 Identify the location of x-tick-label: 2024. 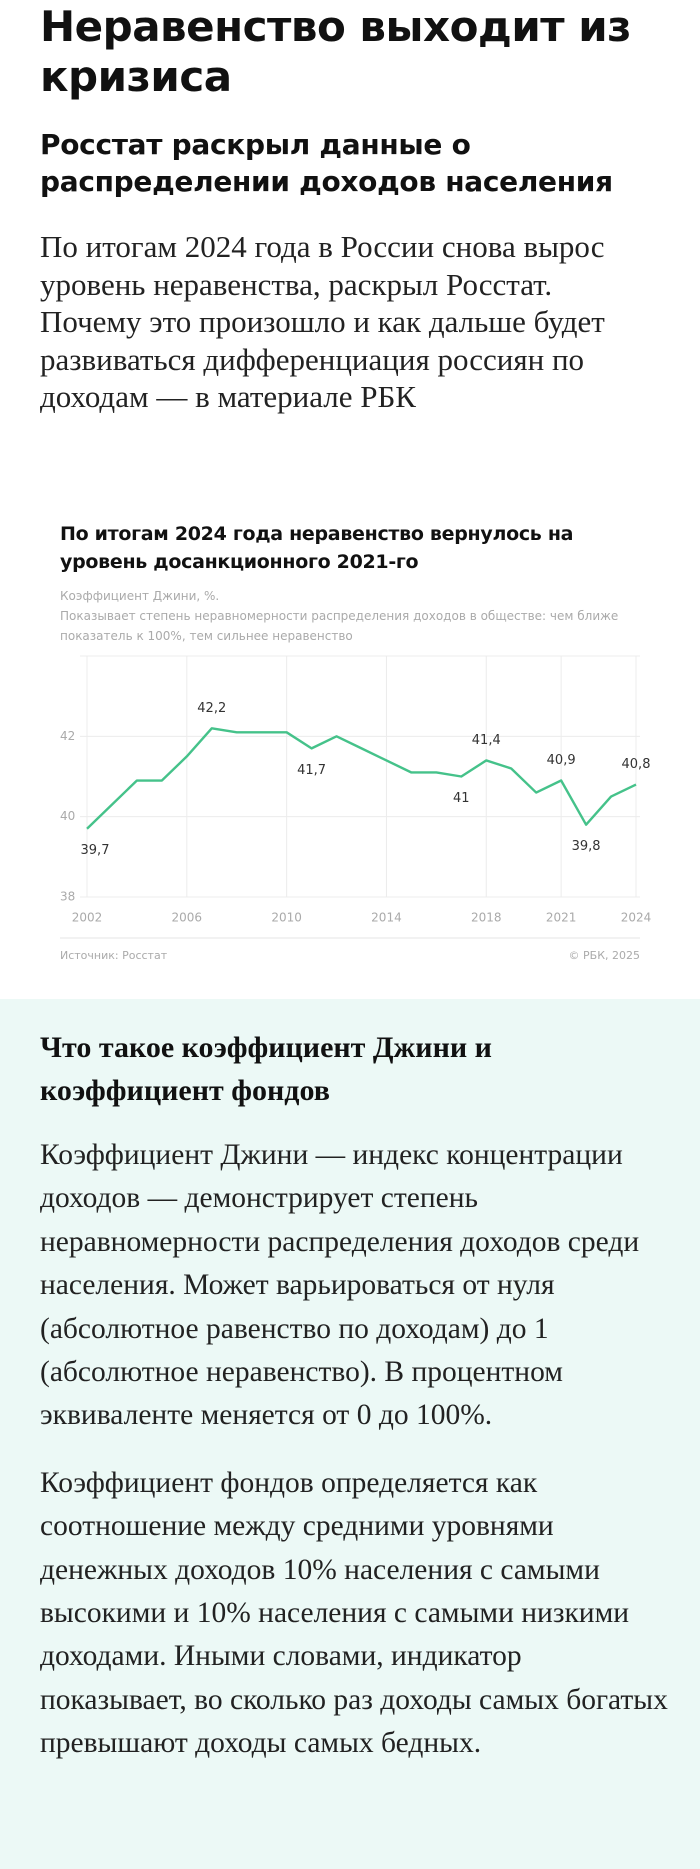
(636, 918).